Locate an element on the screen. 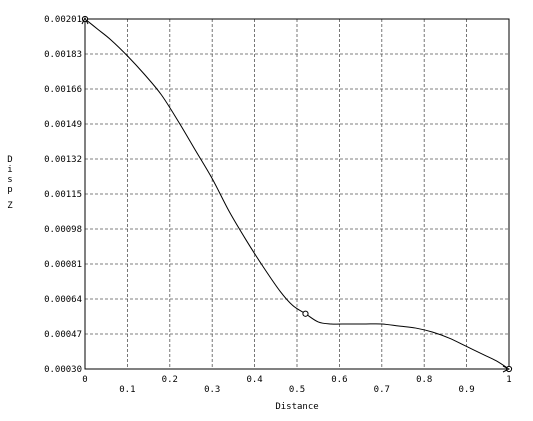 The image size is (533, 421). y-tick-label: 0.00183 is located at coordinates (63, 55).